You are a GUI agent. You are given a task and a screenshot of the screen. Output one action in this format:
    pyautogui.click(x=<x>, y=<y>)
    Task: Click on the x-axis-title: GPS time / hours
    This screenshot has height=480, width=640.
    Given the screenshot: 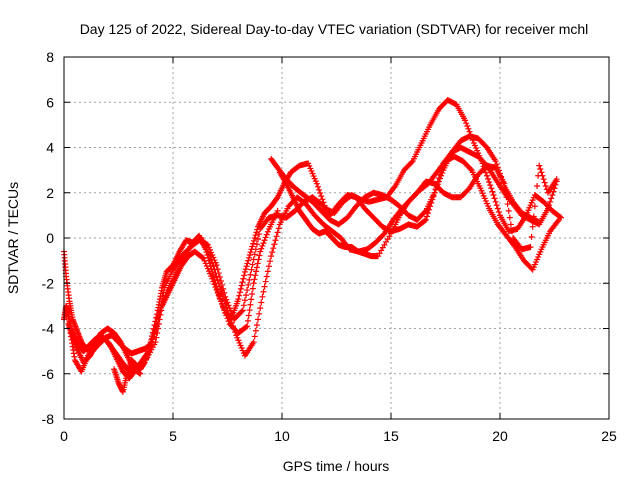 What is the action you would take?
    pyautogui.click(x=336, y=466)
    